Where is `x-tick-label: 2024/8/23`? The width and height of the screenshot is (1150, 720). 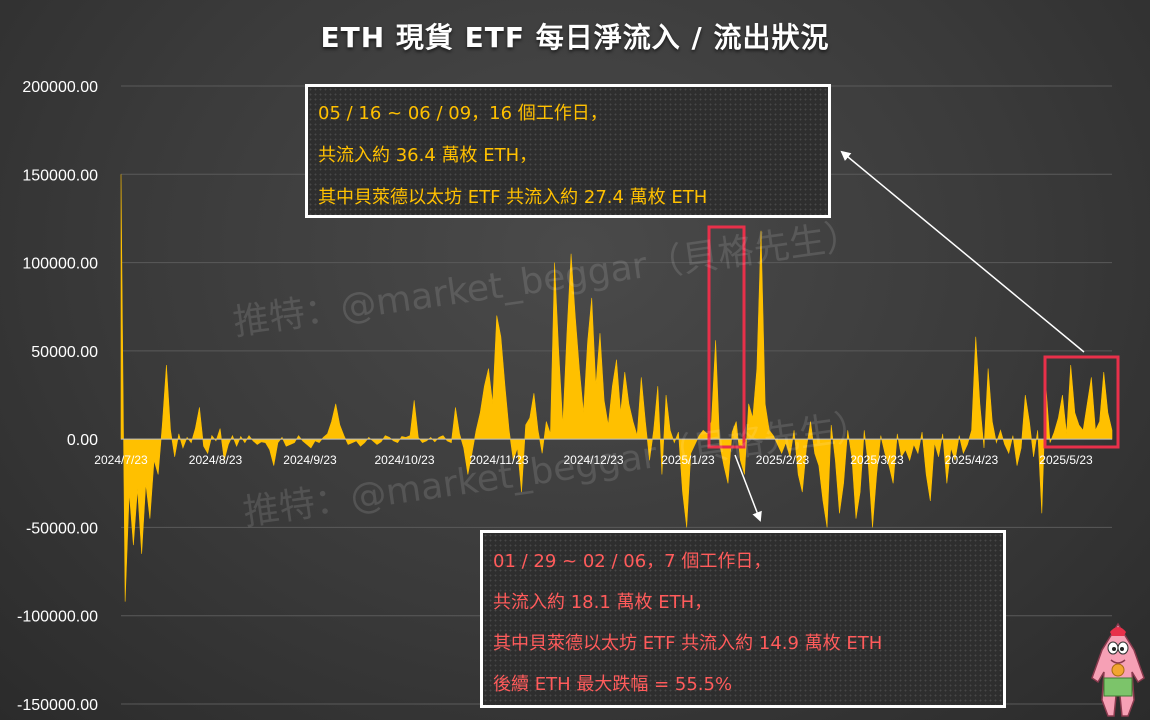
x-tick-label: 2024/8/23 is located at coordinates (216, 460).